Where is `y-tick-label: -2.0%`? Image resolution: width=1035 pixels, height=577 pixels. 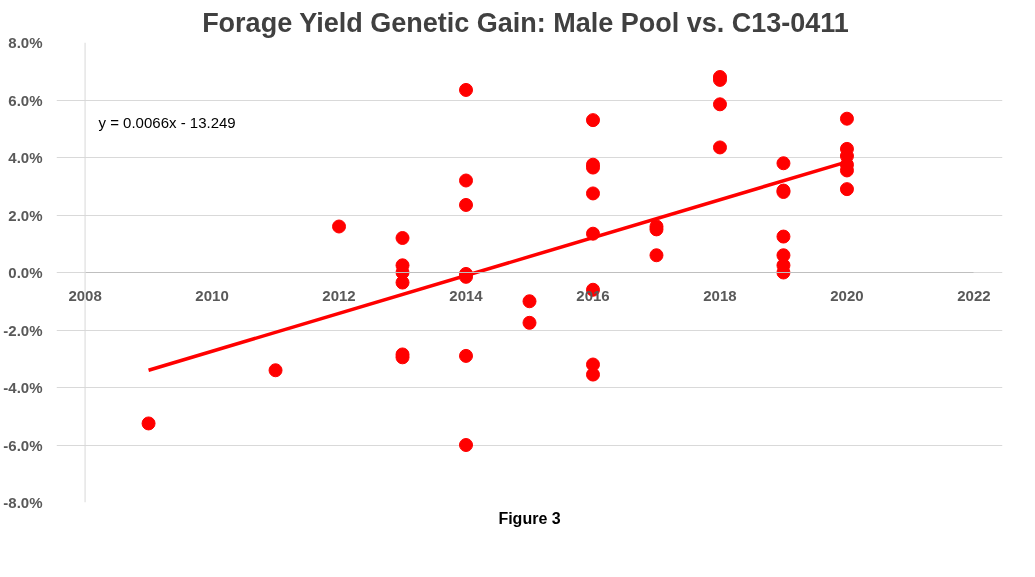 y-tick-label: -2.0% is located at coordinates (23, 330).